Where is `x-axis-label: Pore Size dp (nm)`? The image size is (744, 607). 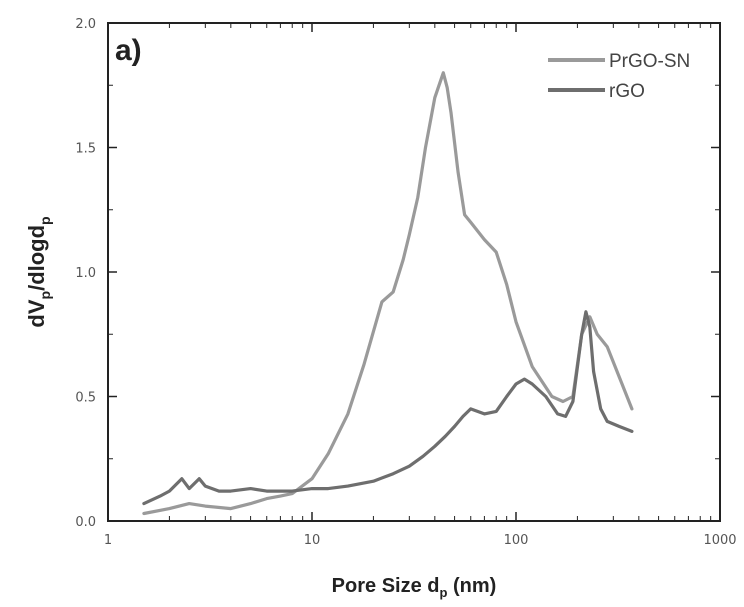 x-axis-label: Pore Size dp (nm) is located at coordinates (414, 587).